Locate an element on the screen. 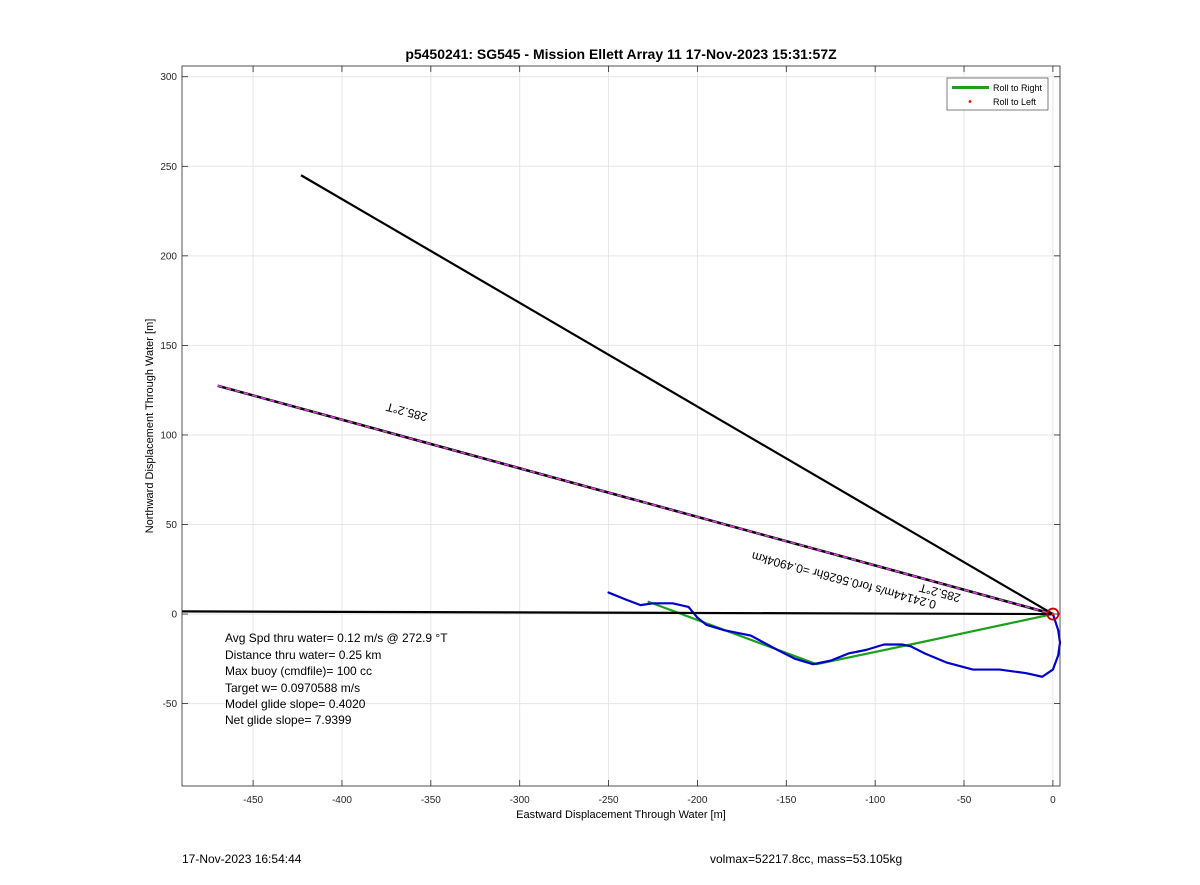 This screenshot has width=1200, height=885. y-tick-label: 200 is located at coordinates (168, 256).